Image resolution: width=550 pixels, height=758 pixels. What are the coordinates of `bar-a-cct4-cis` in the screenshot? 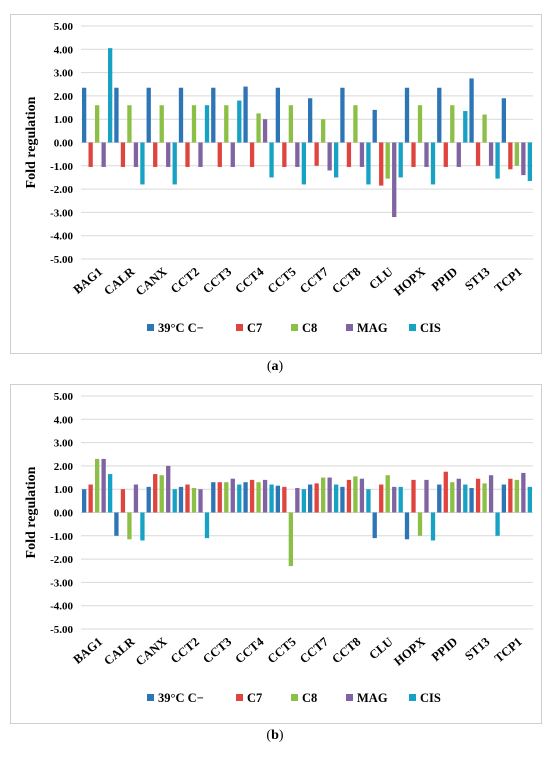 It's located at (271, 160).